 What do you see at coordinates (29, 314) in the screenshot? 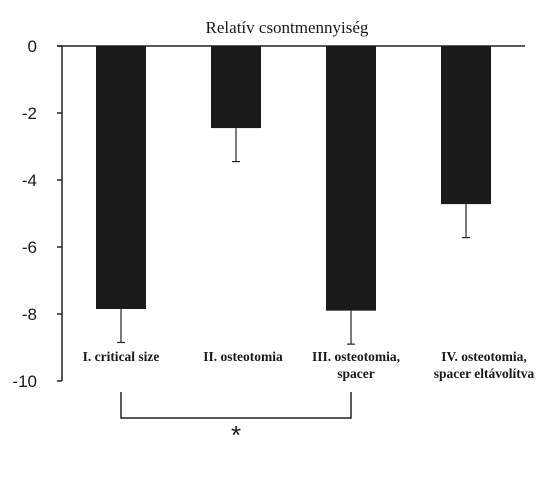
I see `y-tick-label: -8` at bounding box center [29, 314].